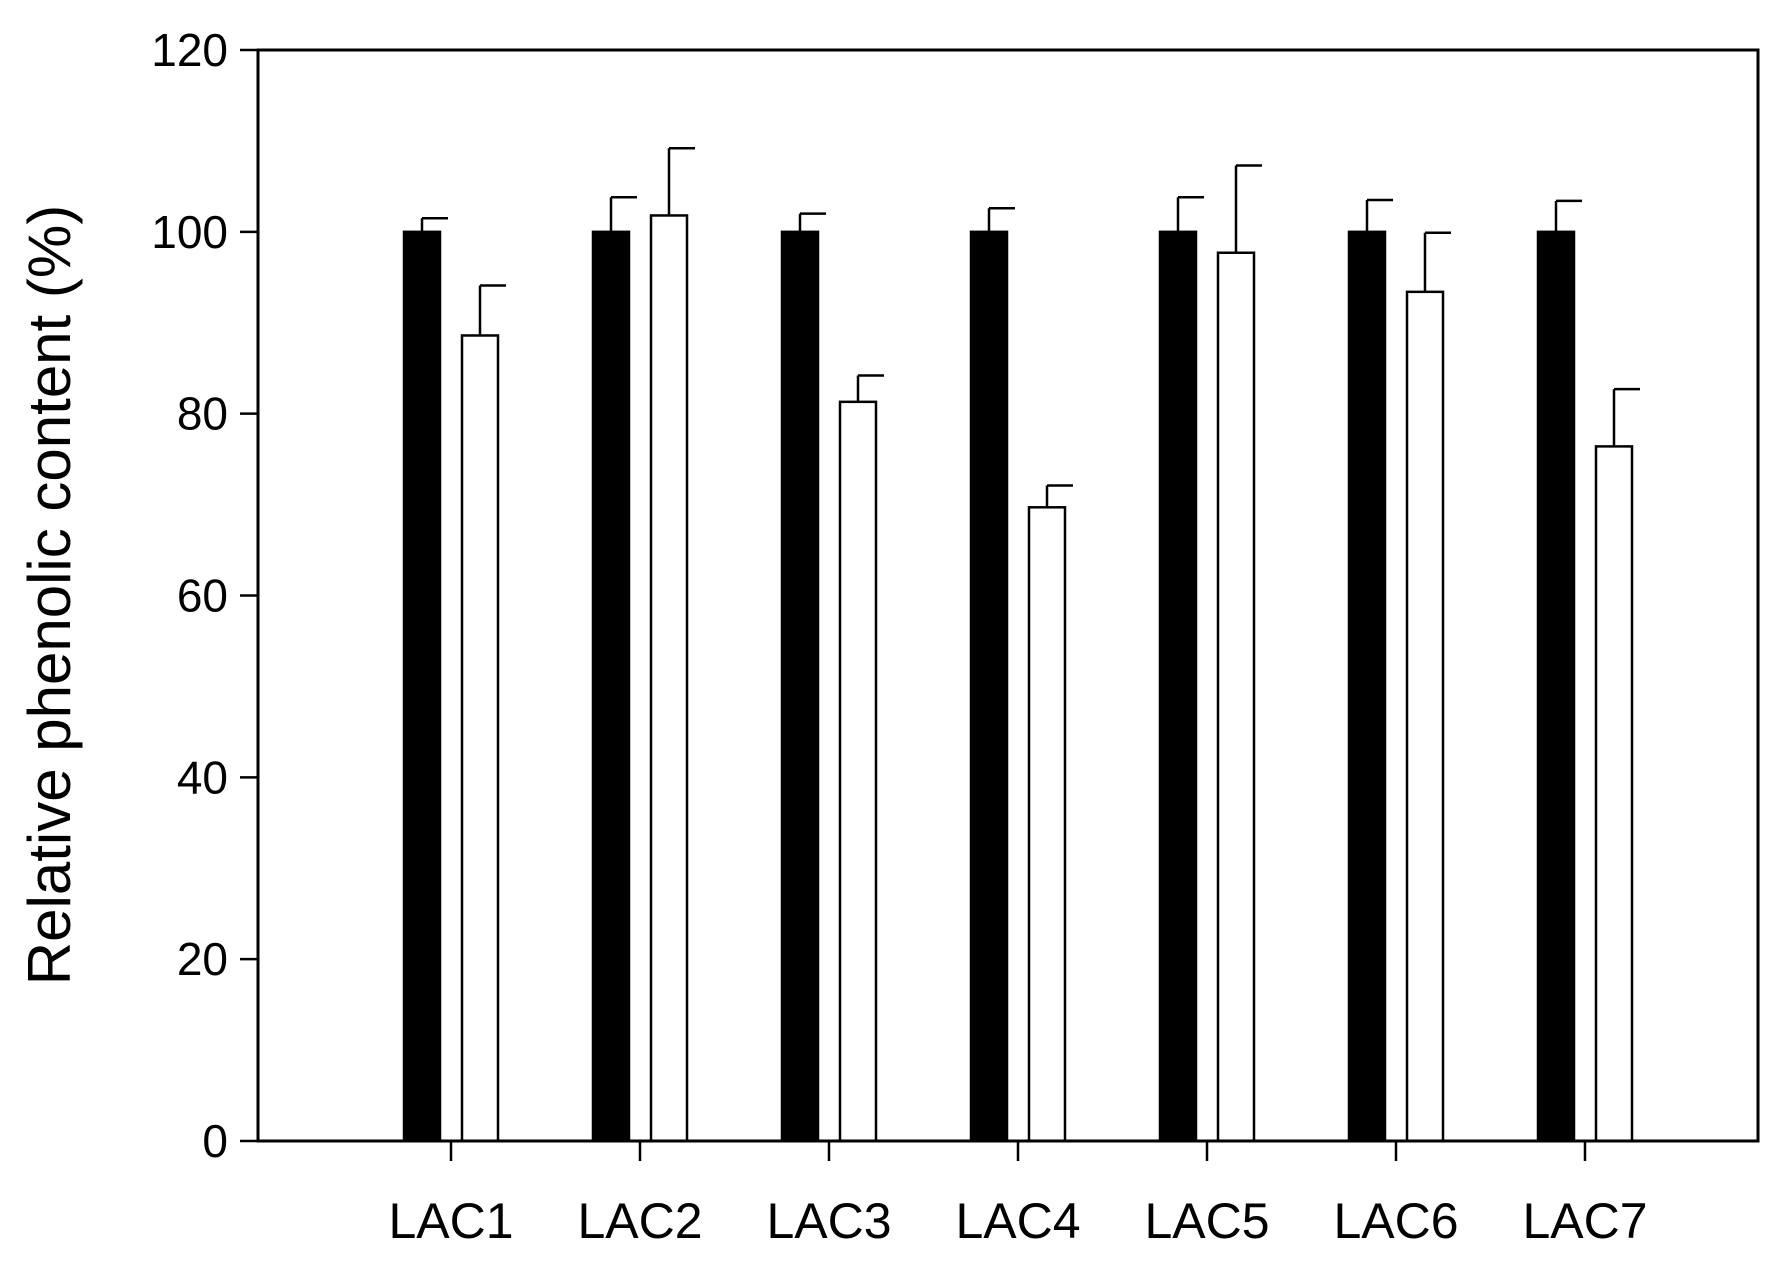 Image resolution: width=1781 pixels, height=1262 pixels. What do you see at coordinates (1017, 1221) in the screenshot?
I see `x-tick-label: LAC4` at bounding box center [1017, 1221].